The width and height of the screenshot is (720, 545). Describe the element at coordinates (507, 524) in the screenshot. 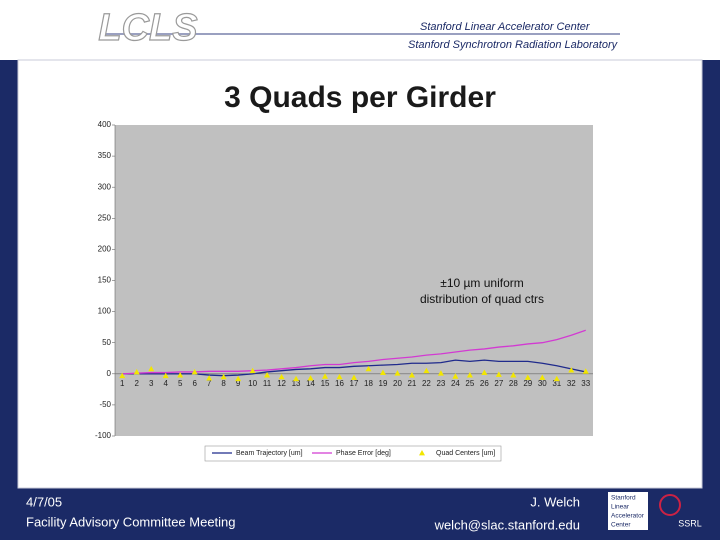

I see `footer-email: welch@slac.stanford.edu` at that location.